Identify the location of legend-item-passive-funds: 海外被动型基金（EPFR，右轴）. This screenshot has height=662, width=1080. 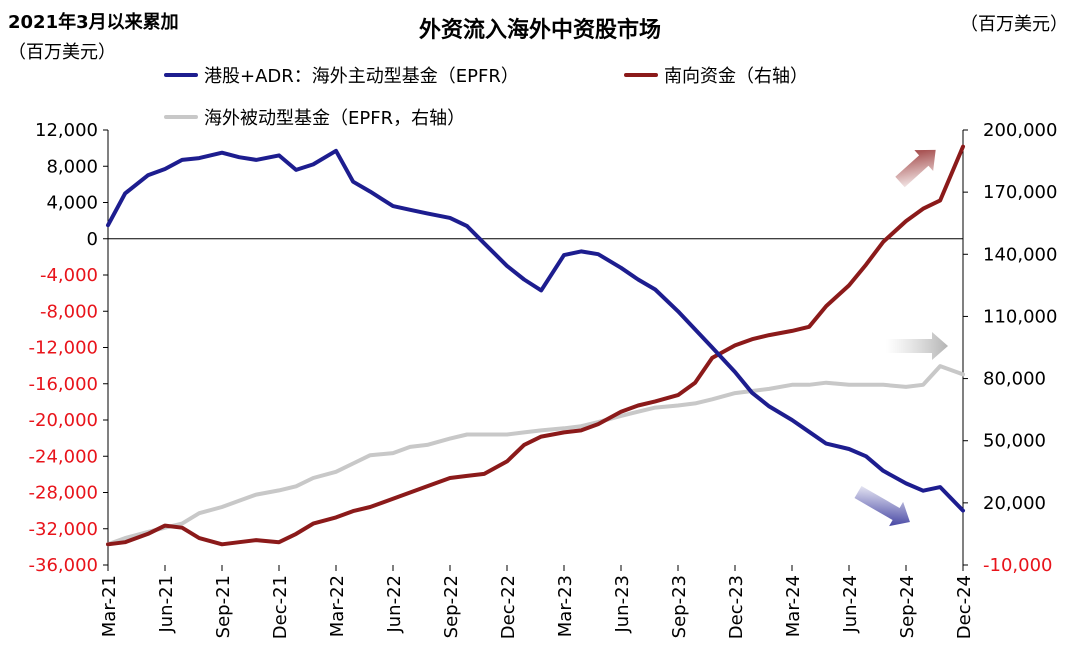
(314, 117).